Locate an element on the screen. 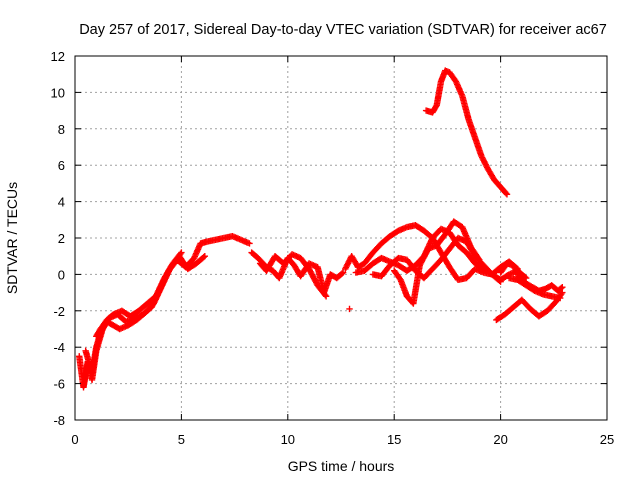  y-tick-label: 10 is located at coordinates (58, 92).